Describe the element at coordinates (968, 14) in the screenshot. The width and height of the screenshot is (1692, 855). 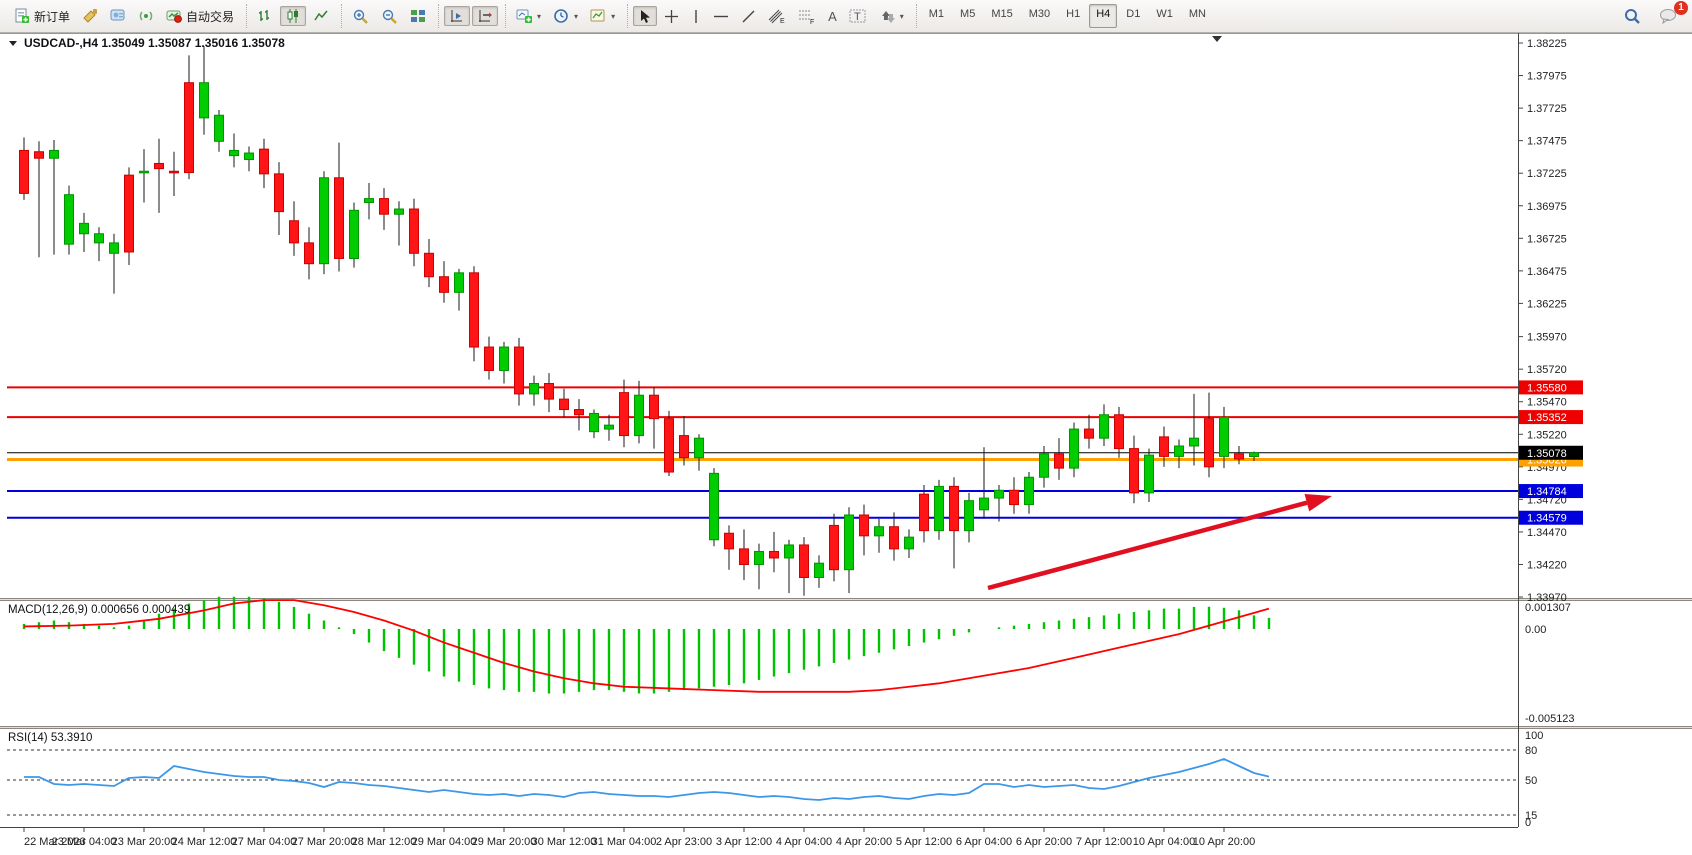
I see `tf-m5-button: M5` at that location.